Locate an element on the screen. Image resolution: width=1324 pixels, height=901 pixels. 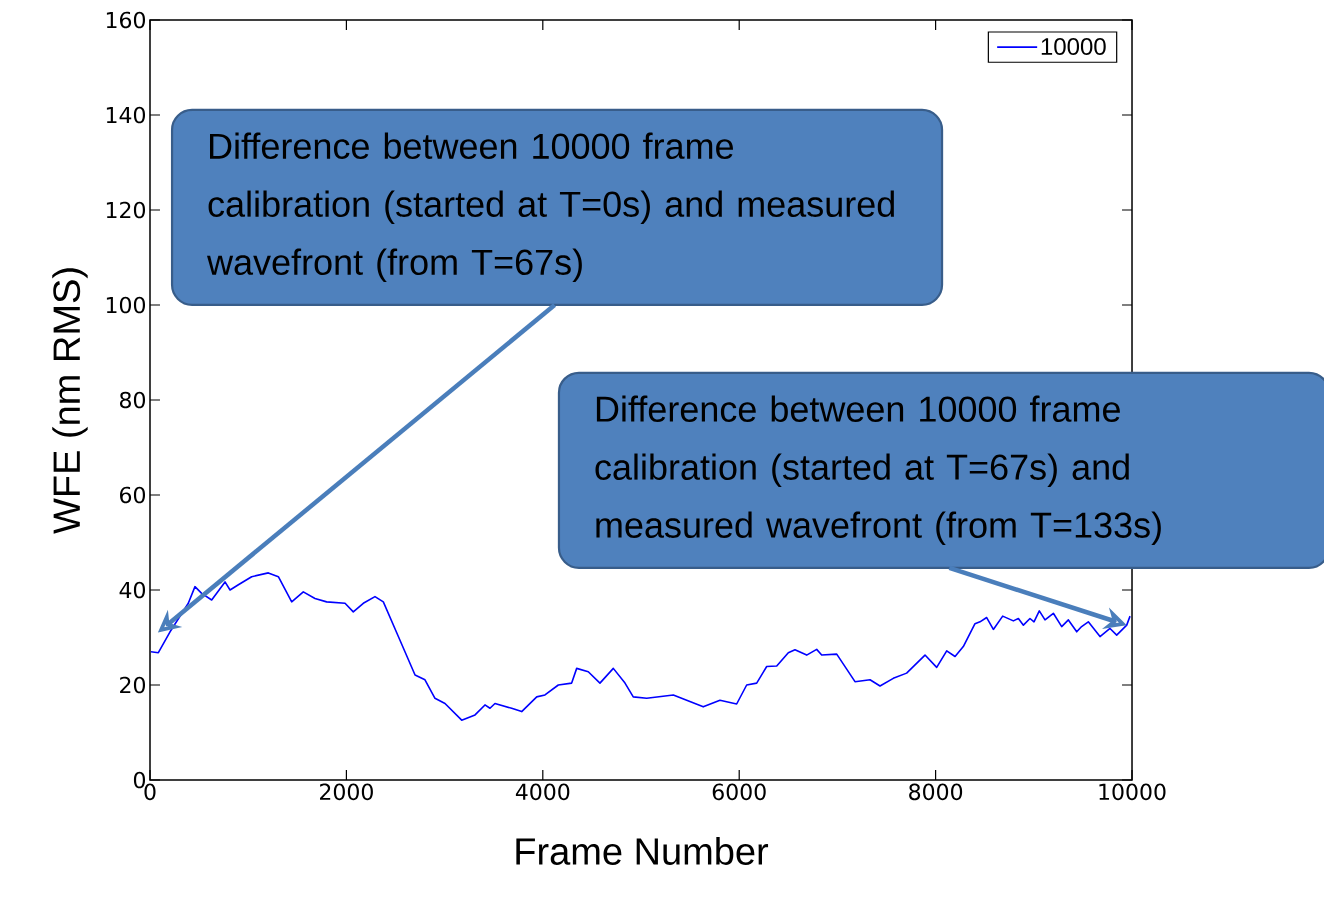
annotation: Difference between 10000 frame calibration (started at T=0s) and measured wavefront (from T=67s) is located at coordinates (550, 207).